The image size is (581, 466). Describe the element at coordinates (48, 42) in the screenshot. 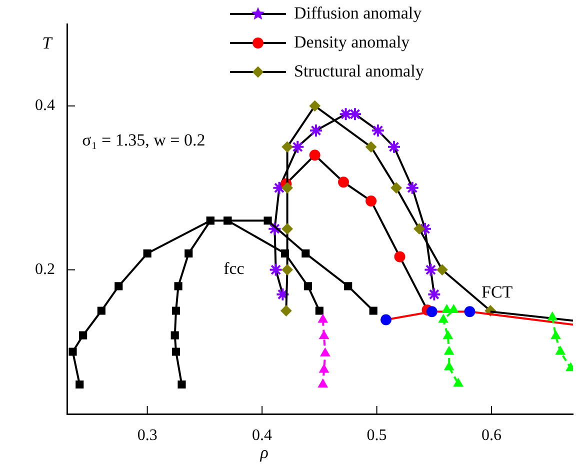

I see `y-axis-title: T` at that location.